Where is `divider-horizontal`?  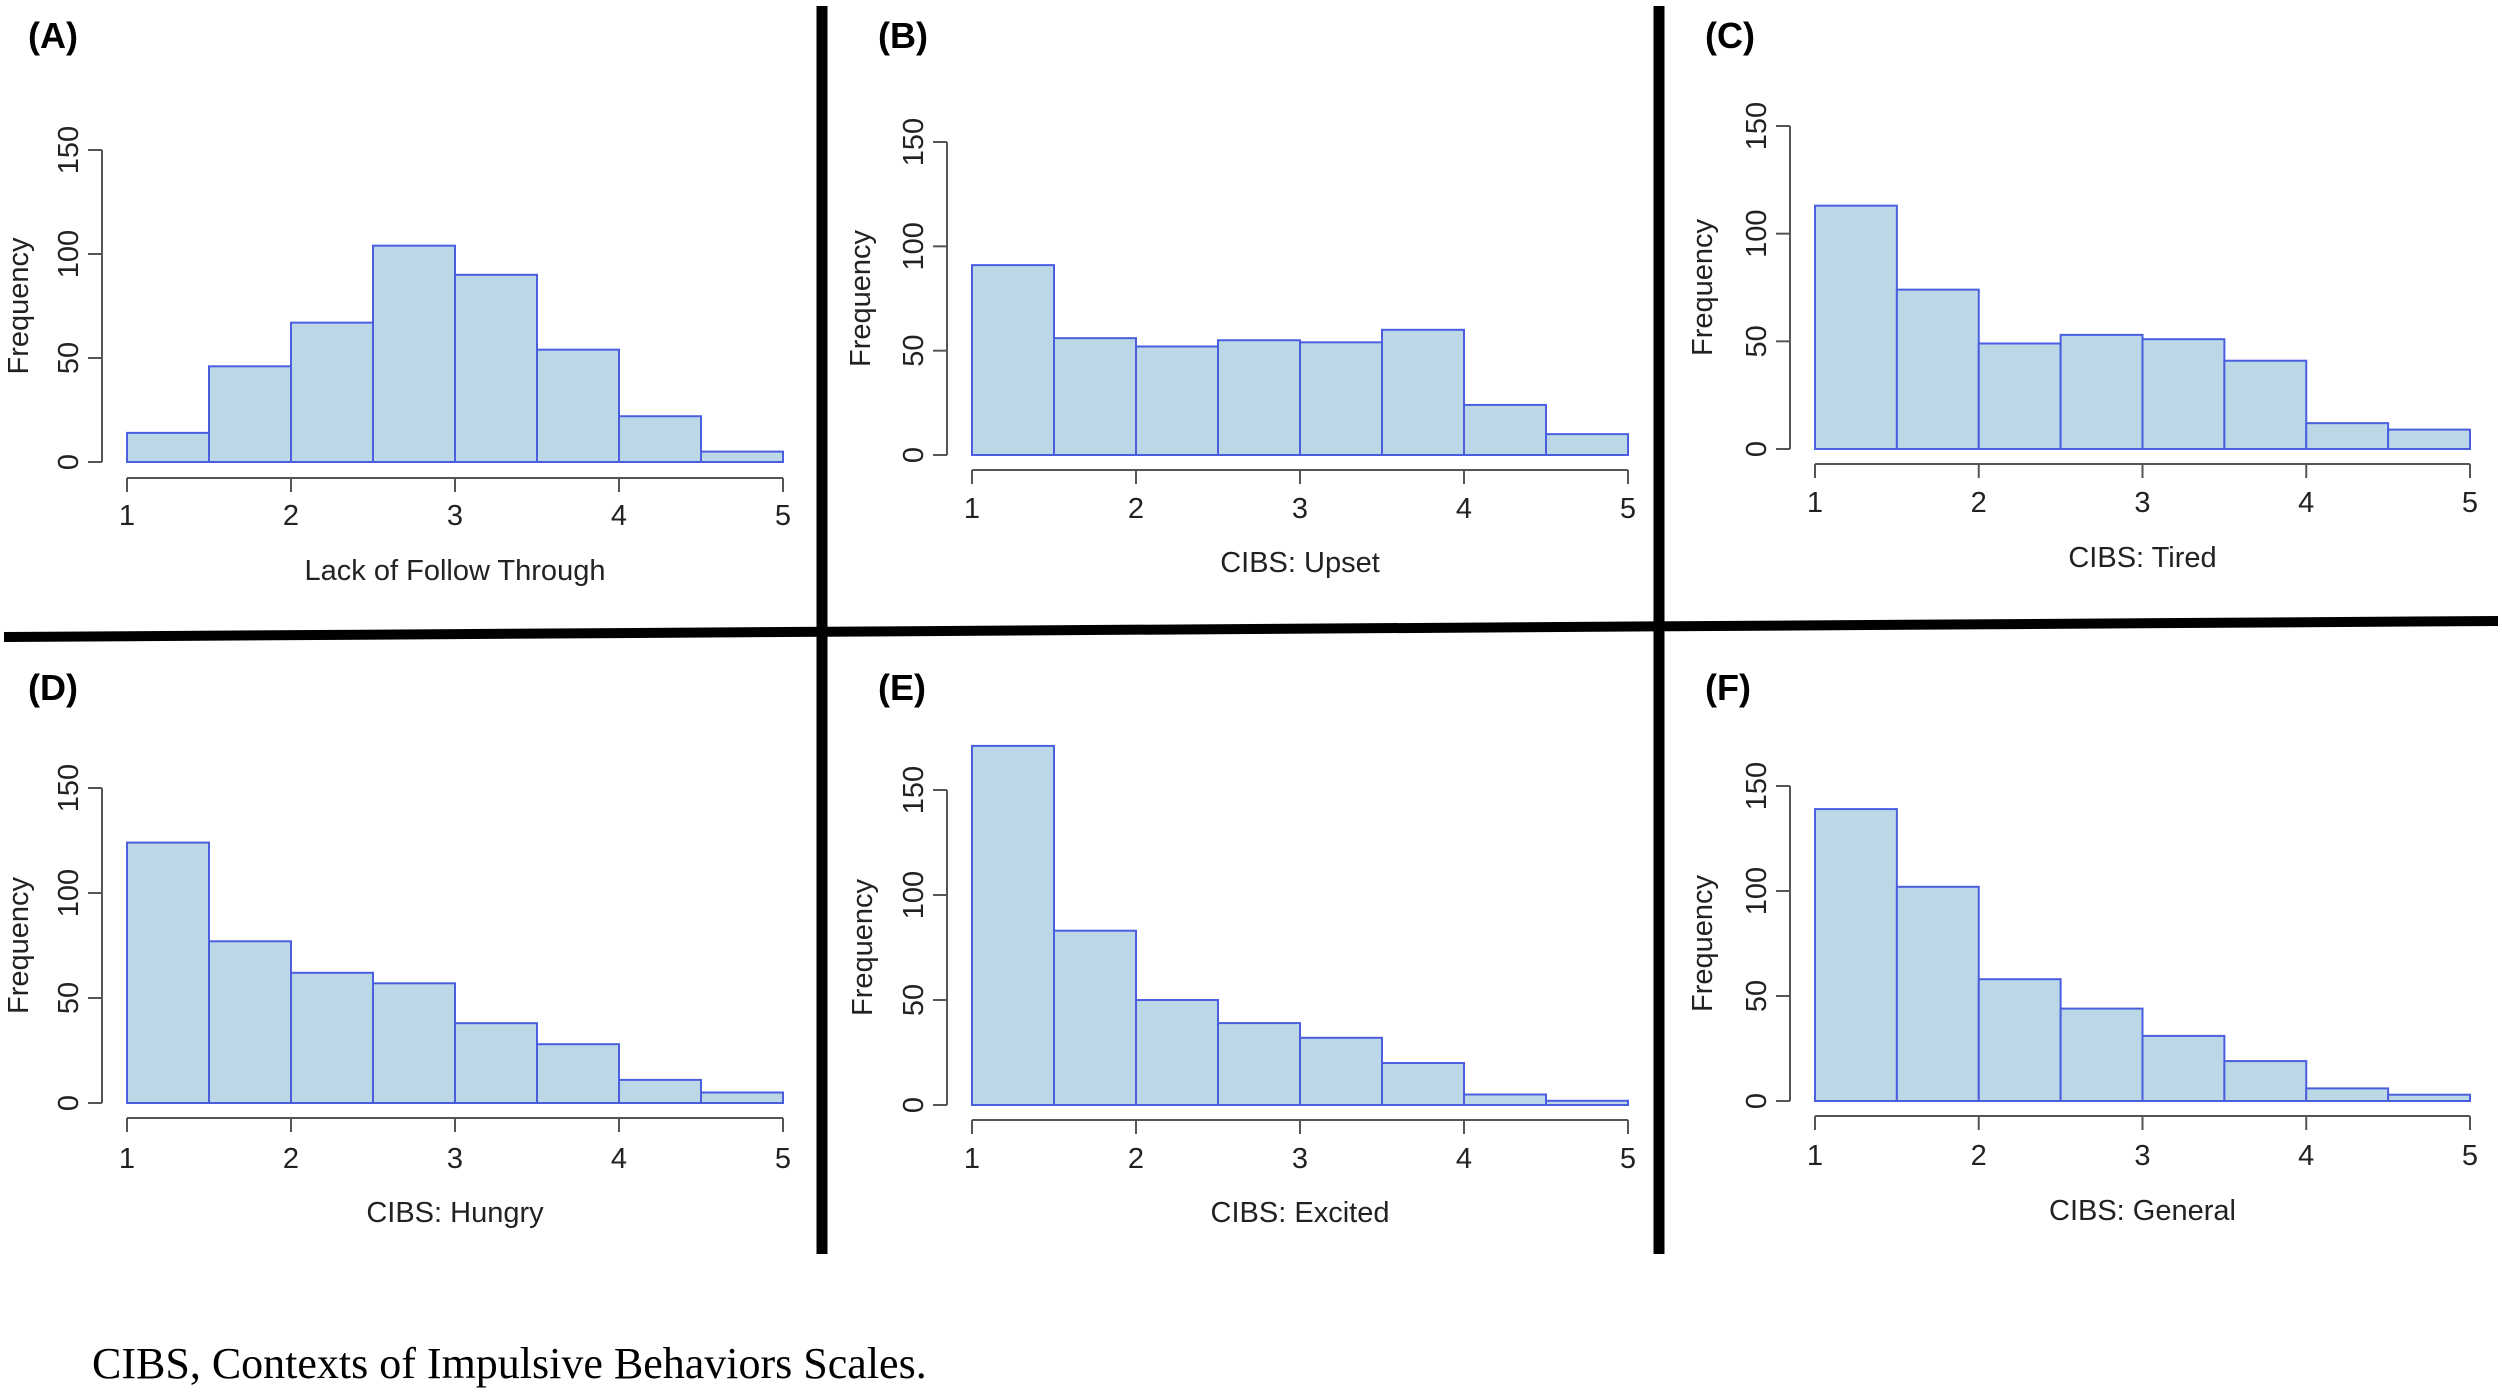
divider-horizontal is located at coordinates (1251, 629).